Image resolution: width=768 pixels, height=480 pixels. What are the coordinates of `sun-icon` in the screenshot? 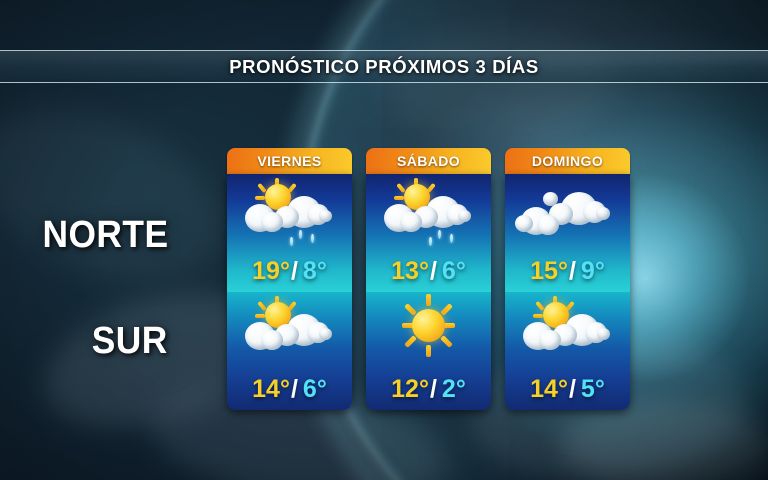 It's located at (428, 329).